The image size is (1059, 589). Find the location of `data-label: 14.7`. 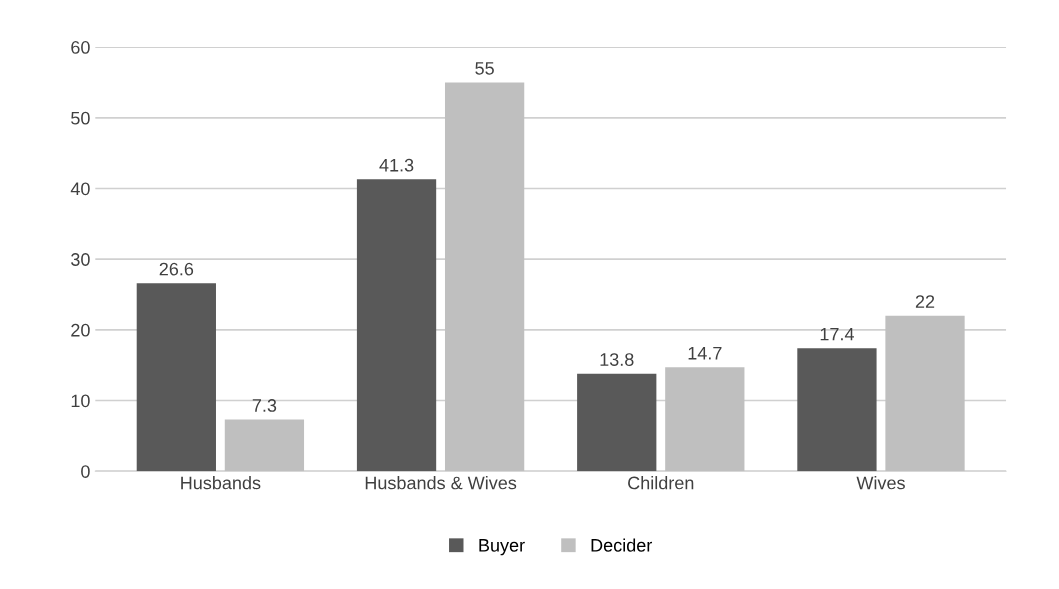

data-label: 14.7 is located at coordinates (705, 353).